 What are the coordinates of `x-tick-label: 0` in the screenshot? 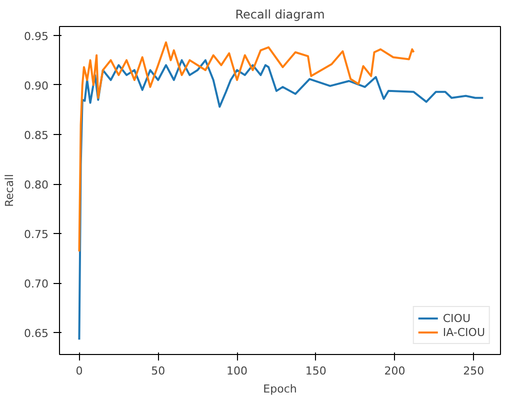 It's located at (79, 371).